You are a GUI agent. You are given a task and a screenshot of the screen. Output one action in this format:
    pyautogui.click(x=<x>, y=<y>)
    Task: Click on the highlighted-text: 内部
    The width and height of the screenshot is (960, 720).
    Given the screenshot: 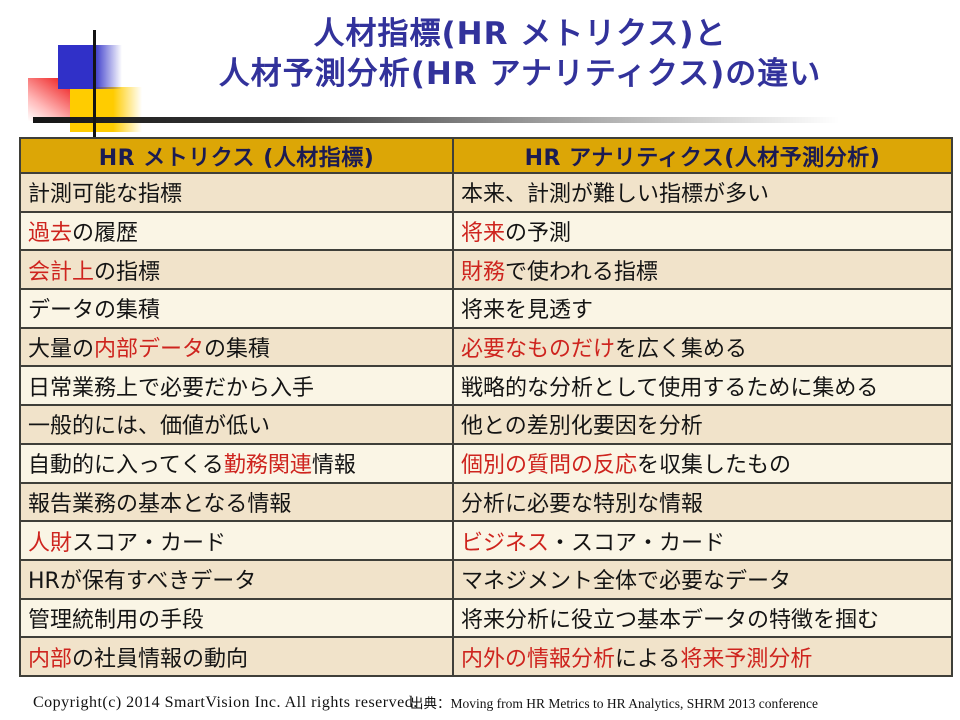 What is the action you would take?
    pyautogui.click(x=50, y=659)
    